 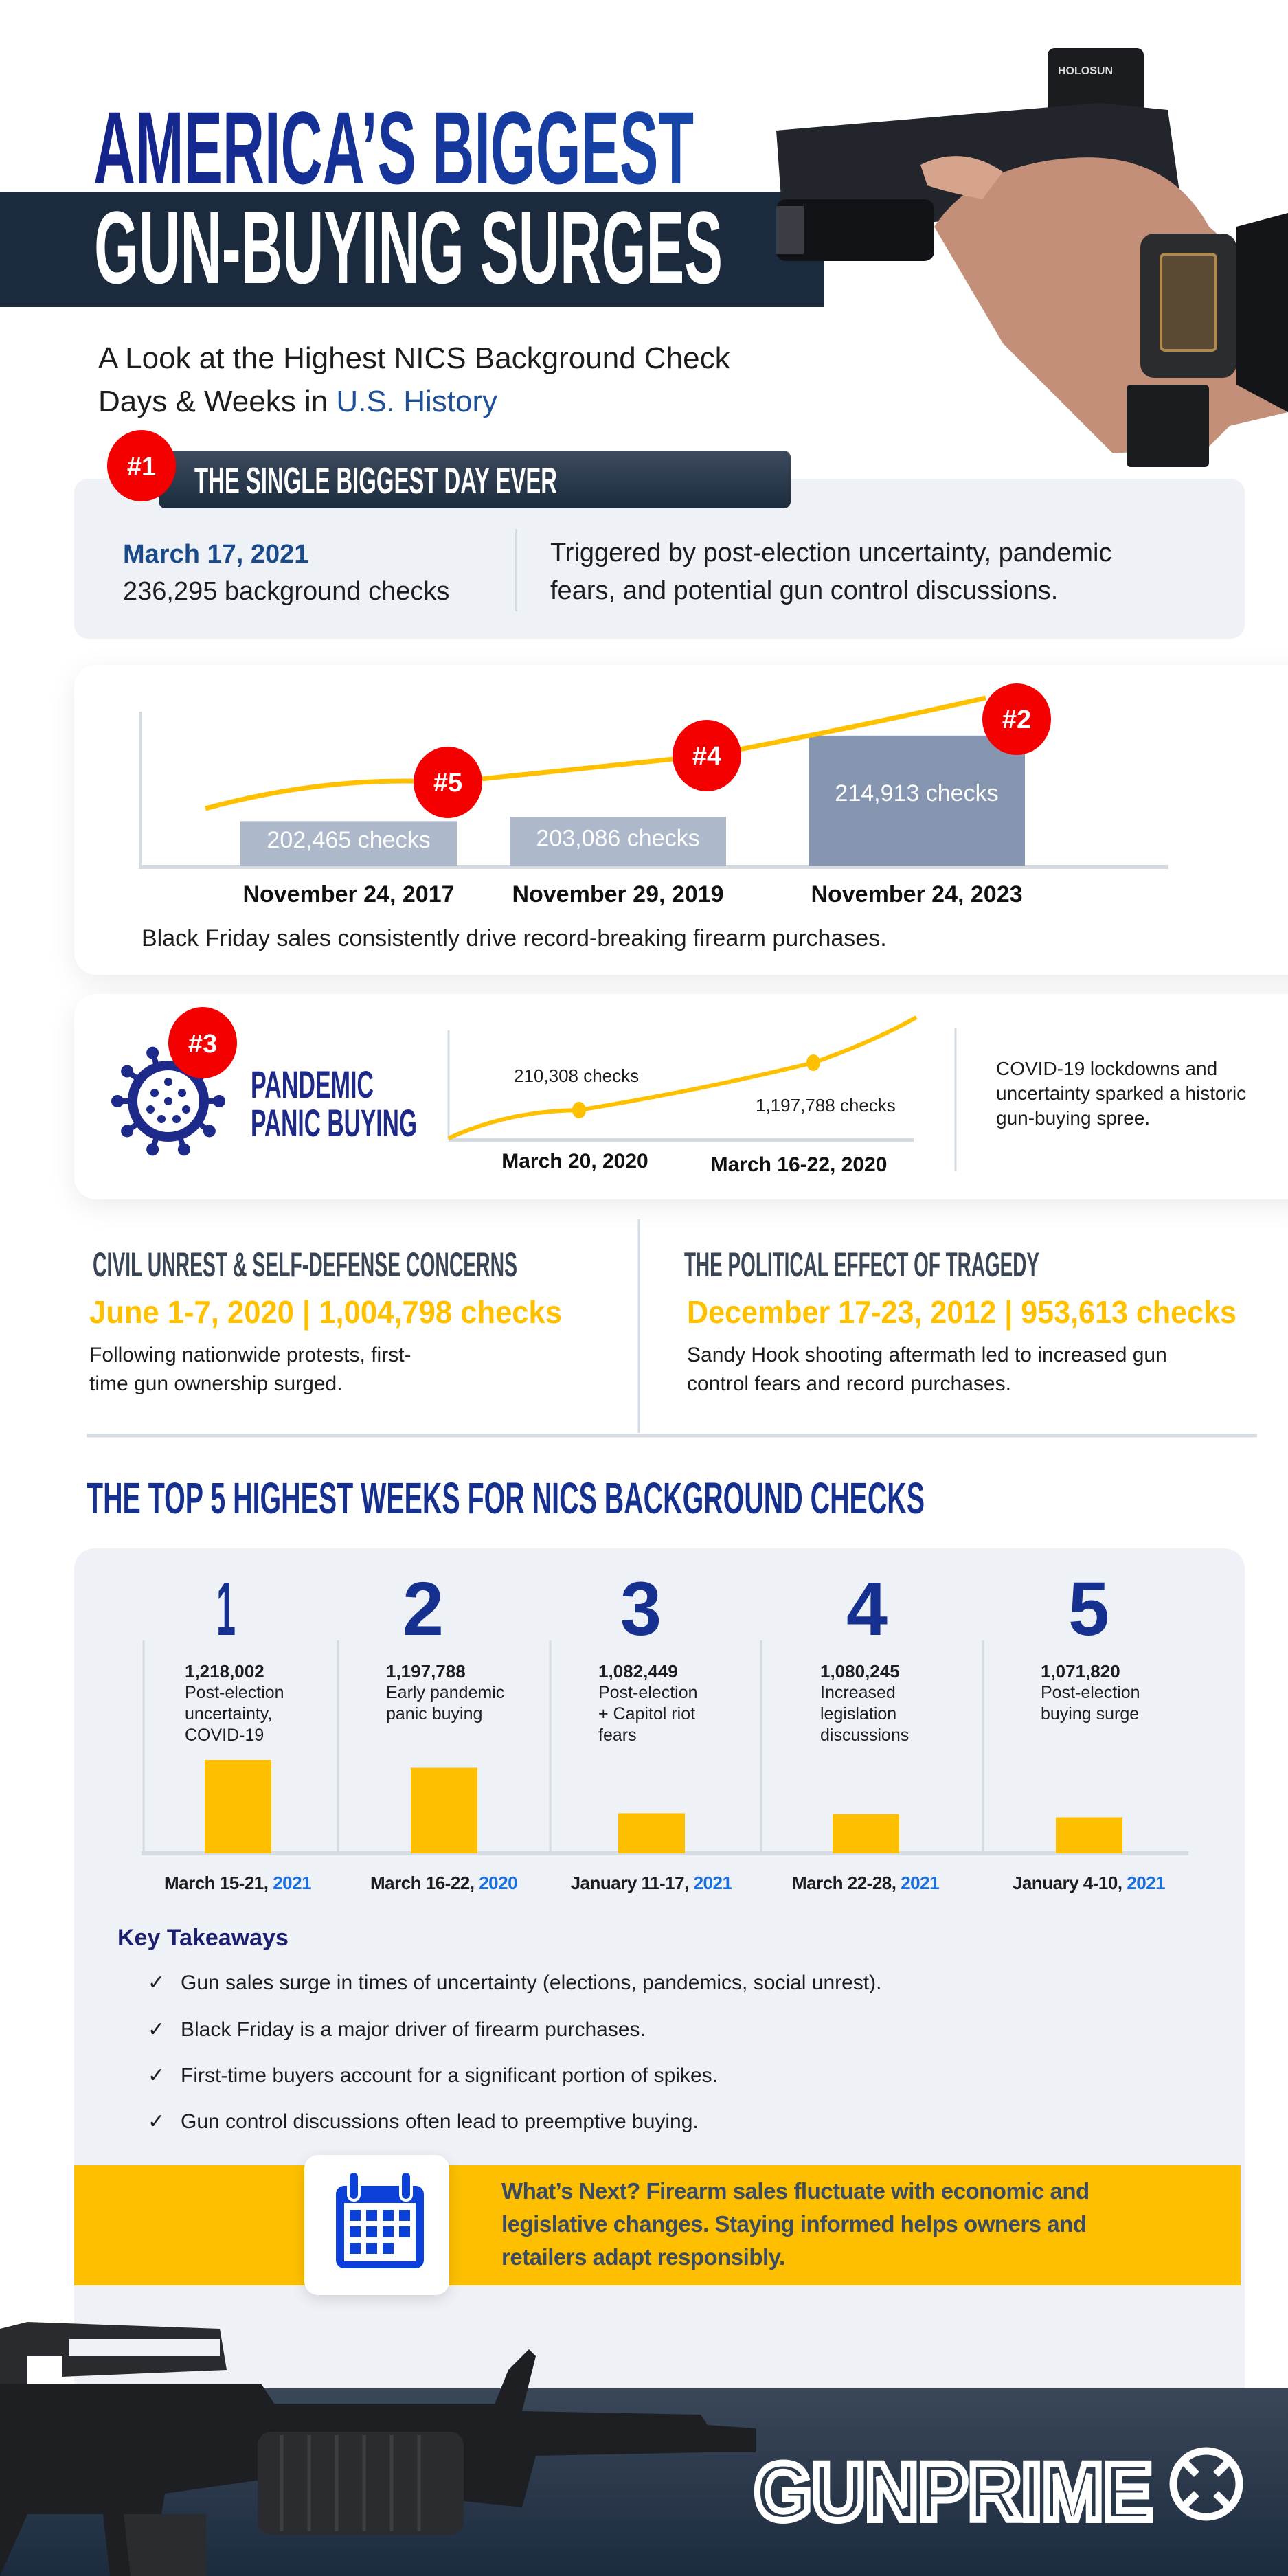 I want to click on week-date: January 4-10, 2021, so click(x=1089, y=1883).